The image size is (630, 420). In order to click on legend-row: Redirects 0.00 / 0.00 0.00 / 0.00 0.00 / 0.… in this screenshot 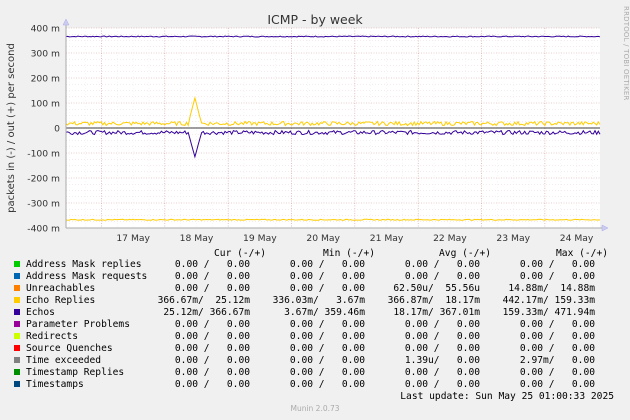, I will do `click(315, 337)`.